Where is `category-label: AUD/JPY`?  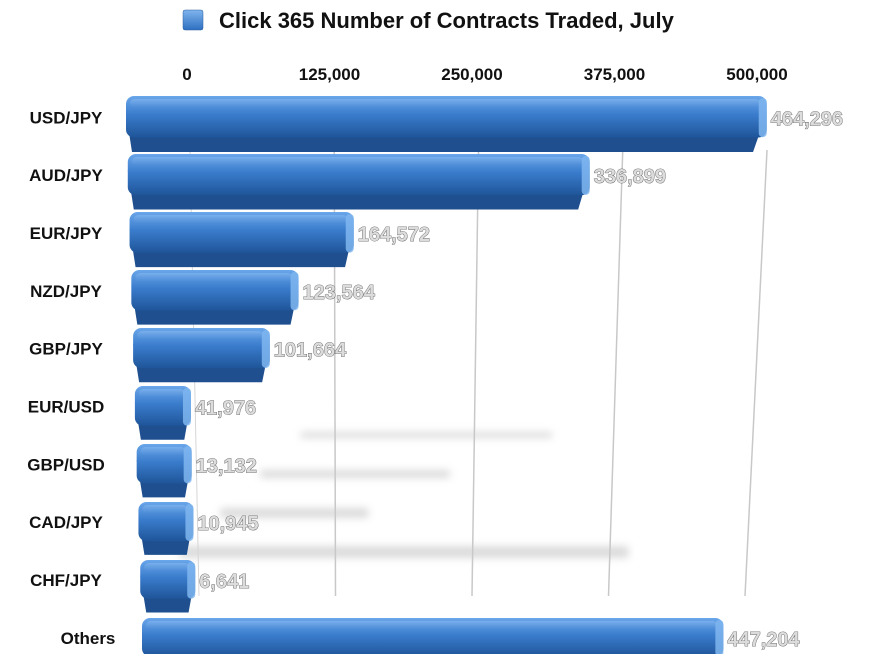
category-label: AUD/JPY is located at coordinates (66, 175).